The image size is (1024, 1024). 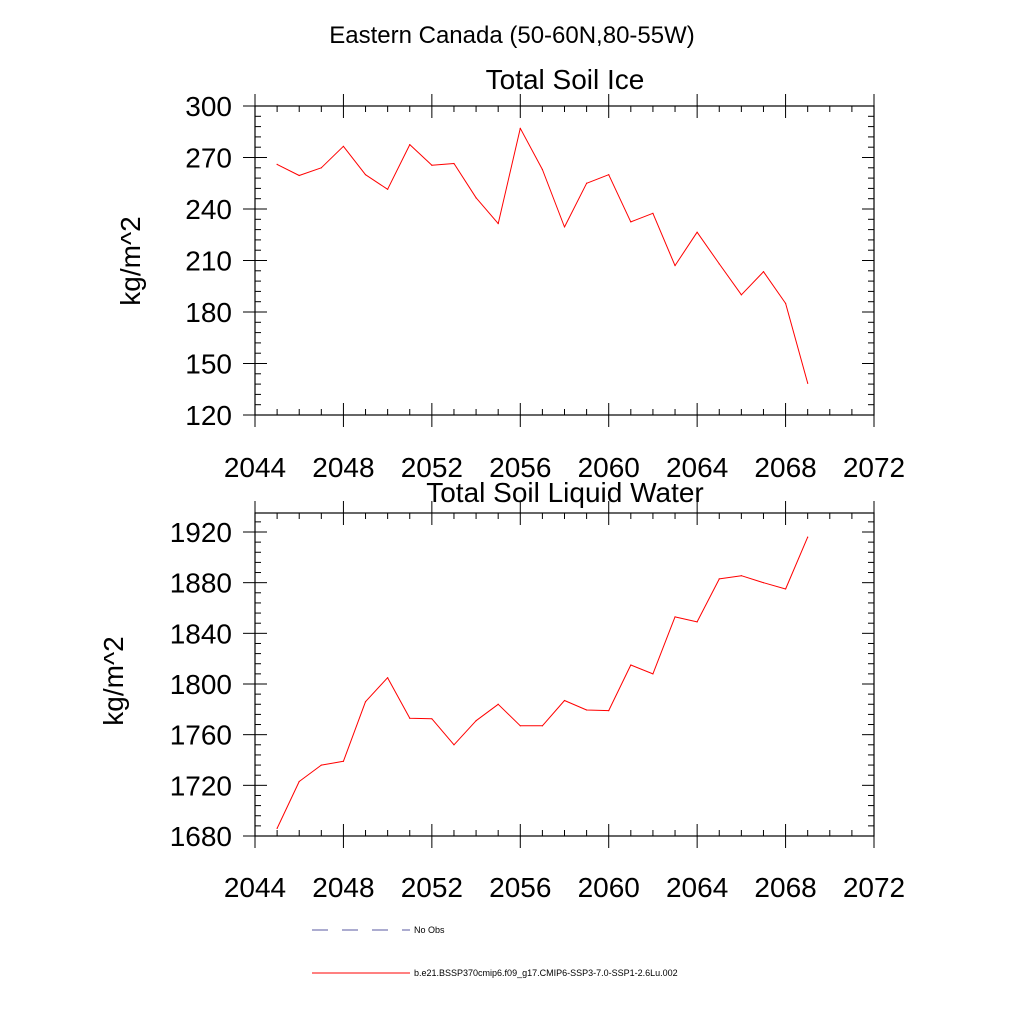 I want to click on y-tick-label: 180, so click(x=208, y=312).